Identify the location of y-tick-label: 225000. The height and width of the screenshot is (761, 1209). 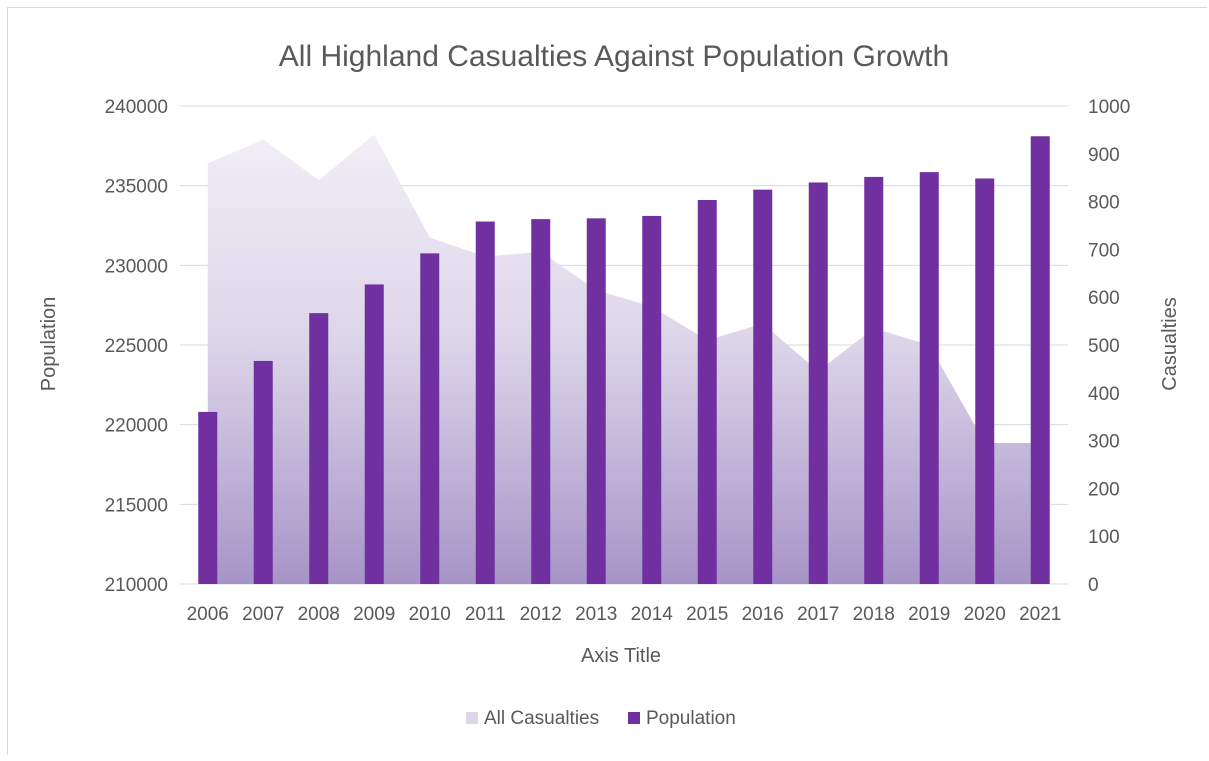
(136, 346).